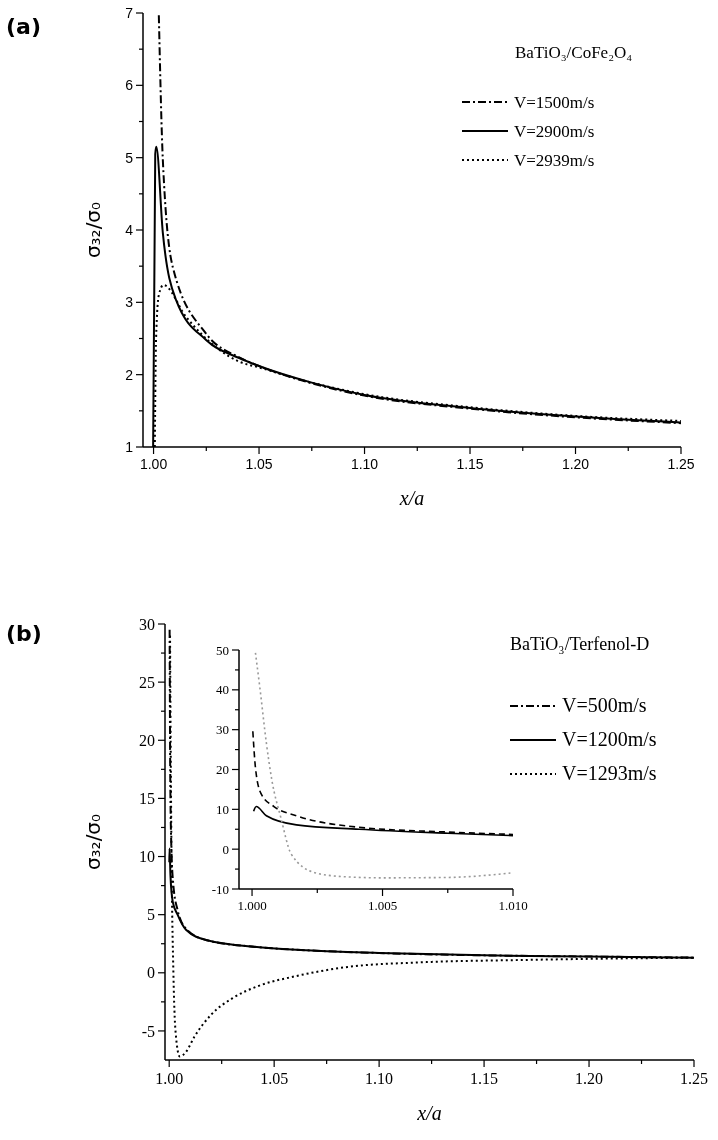  I want to click on chart-title: (a), so click(23, 26).